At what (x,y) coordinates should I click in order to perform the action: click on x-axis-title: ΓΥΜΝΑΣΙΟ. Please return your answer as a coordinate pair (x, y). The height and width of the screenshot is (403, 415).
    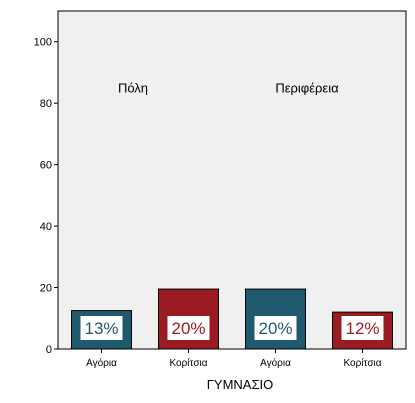
    Looking at the image, I should click on (240, 384).